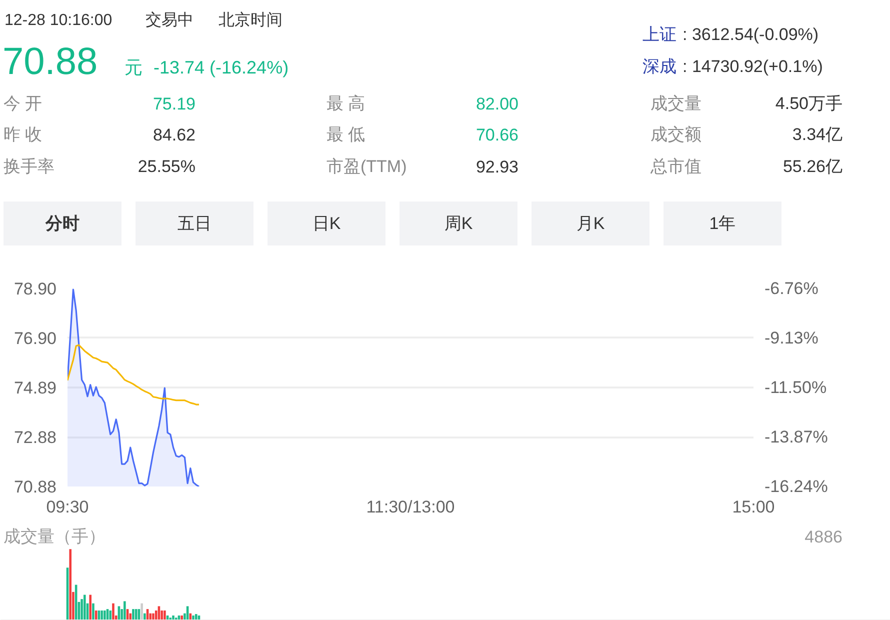 This screenshot has width=890, height=620. What do you see at coordinates (676, 103) in the screenshot?
I see `text: 成交量` at bounding box center [676, 103].